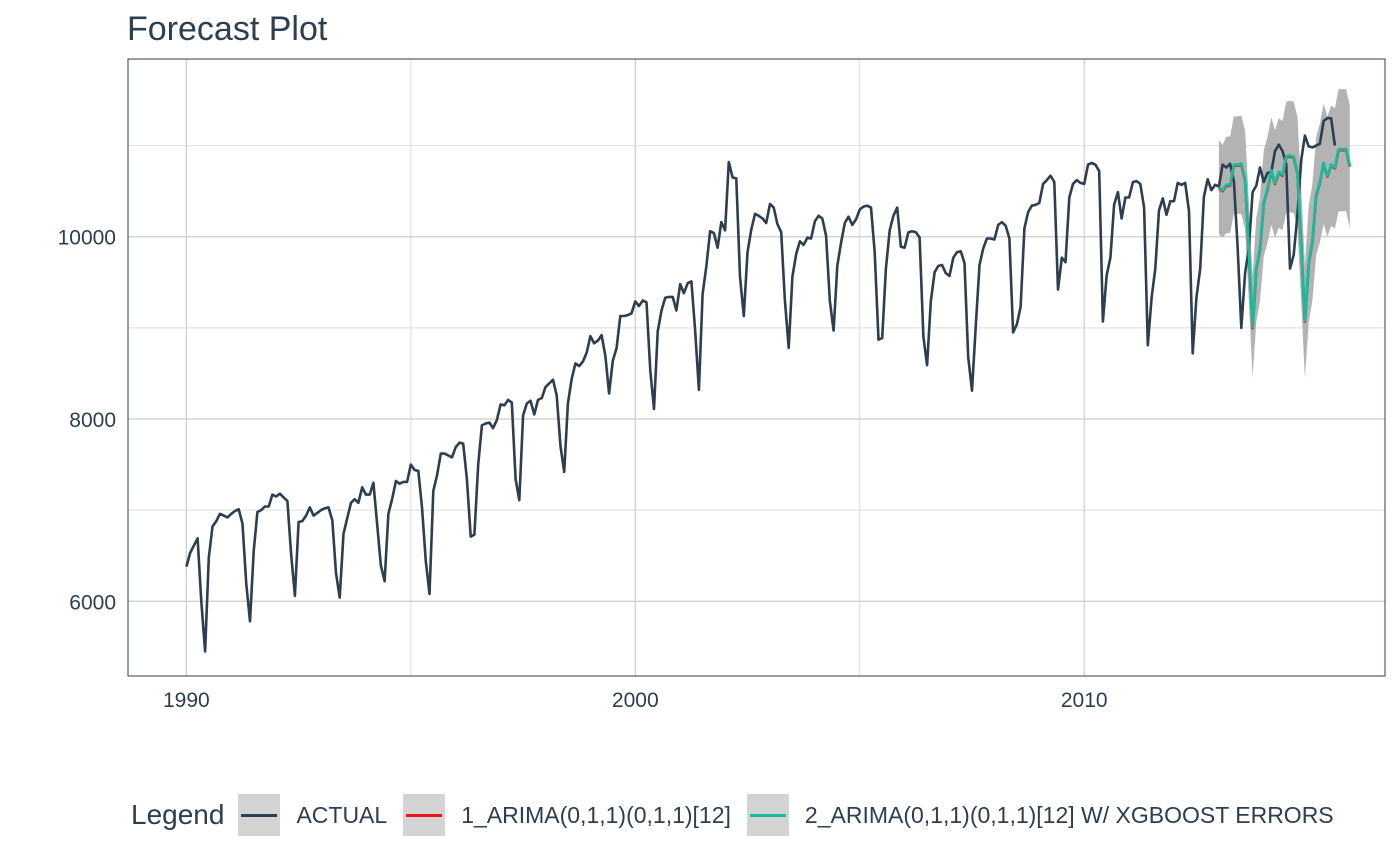 The image size is (1400, 866). I want to click on legend-item-arima: 1_ARIMA(0,1,1)(0,1,1)[12], so click(567, 815).